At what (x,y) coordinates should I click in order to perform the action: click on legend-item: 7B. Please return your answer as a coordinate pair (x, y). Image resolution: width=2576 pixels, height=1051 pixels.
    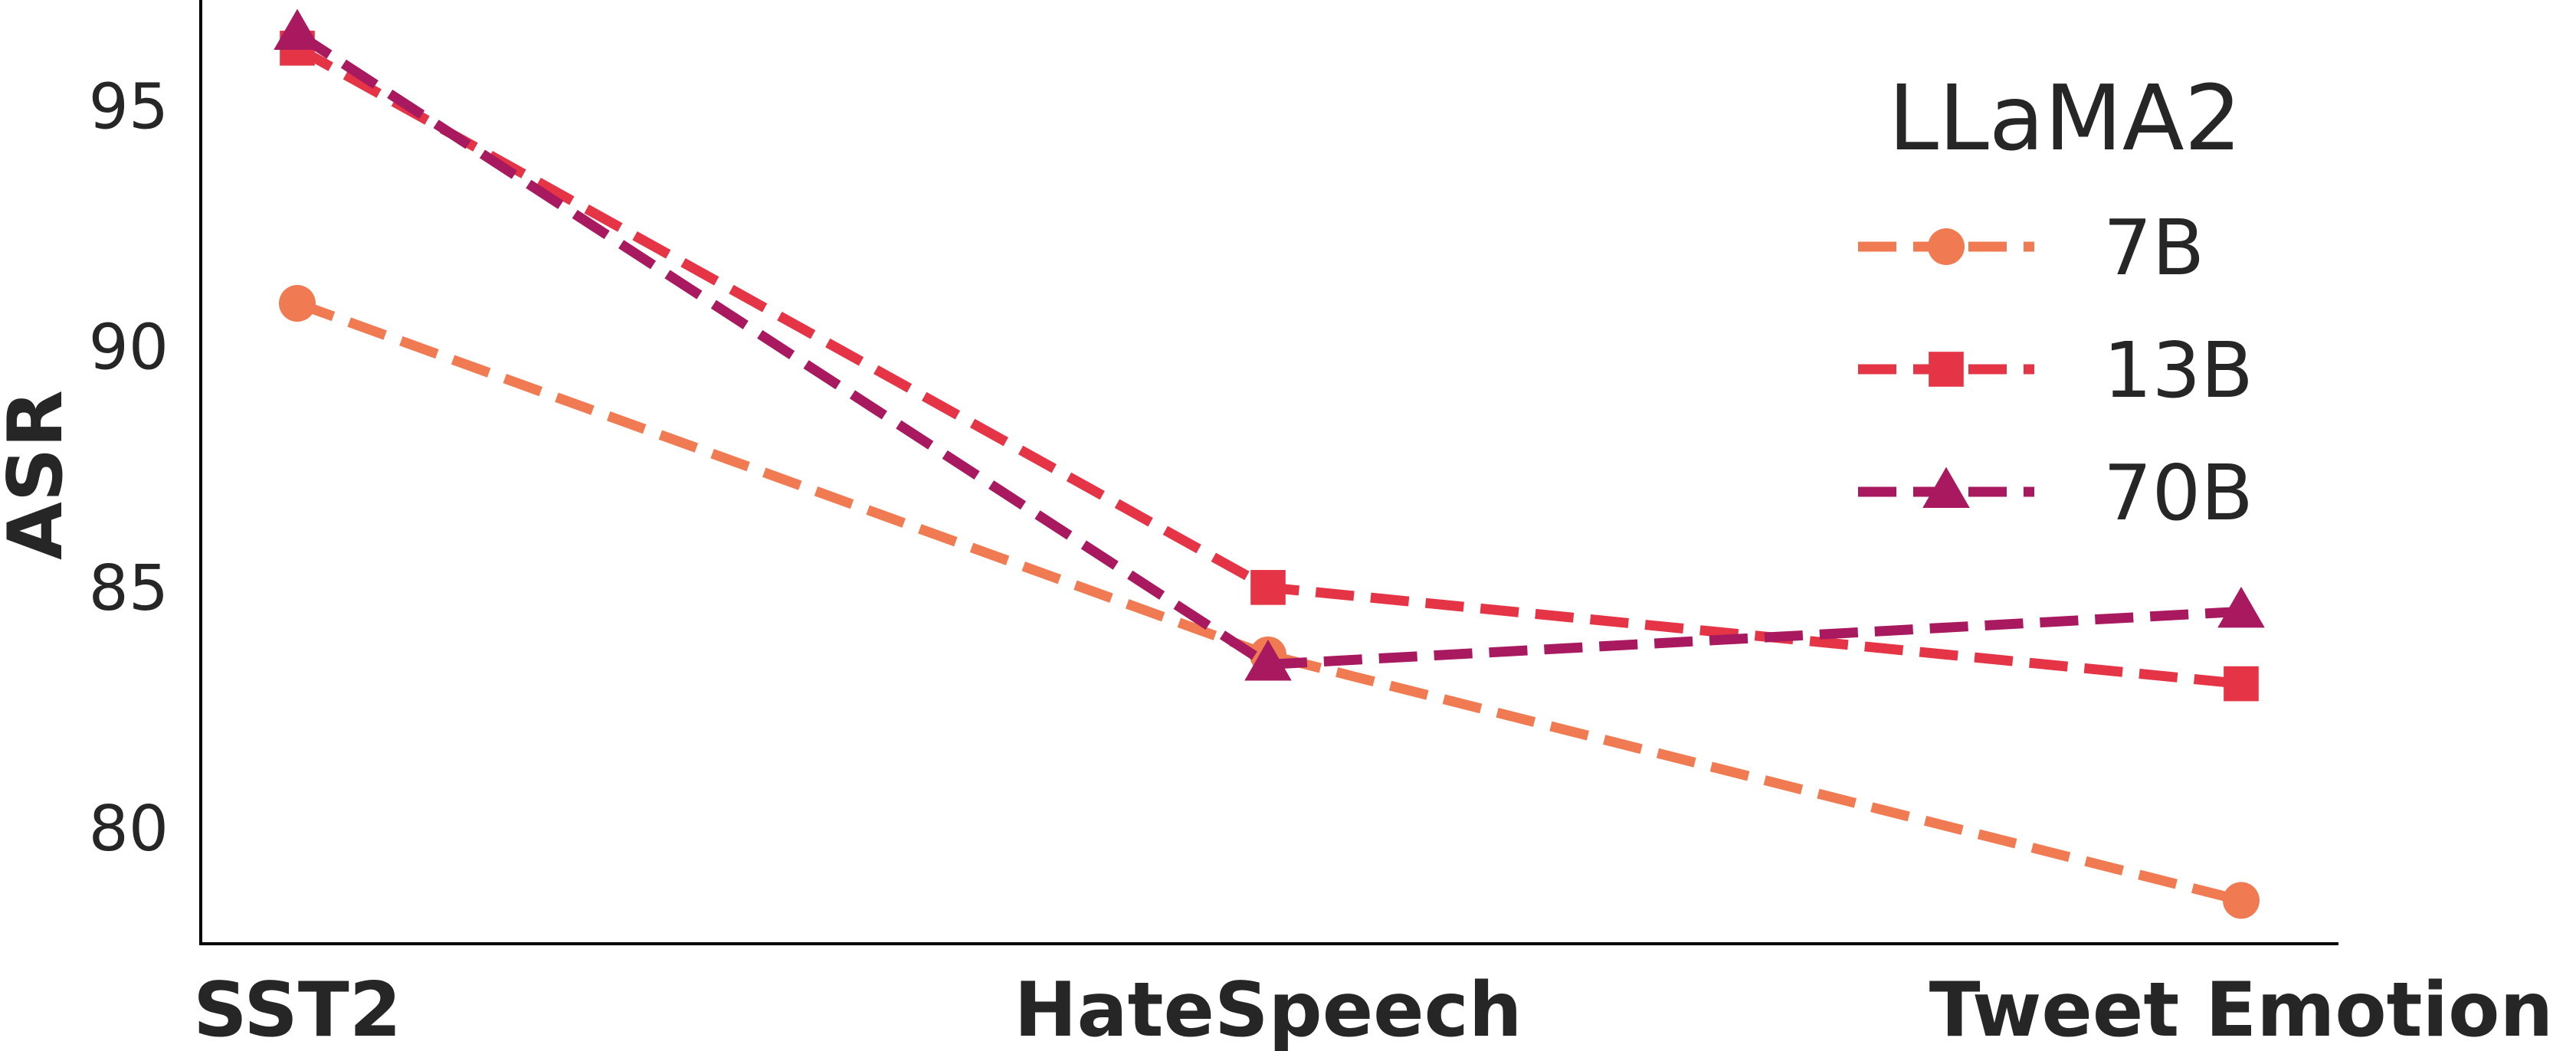
    Looking at the image, I should click on (2031, 248).